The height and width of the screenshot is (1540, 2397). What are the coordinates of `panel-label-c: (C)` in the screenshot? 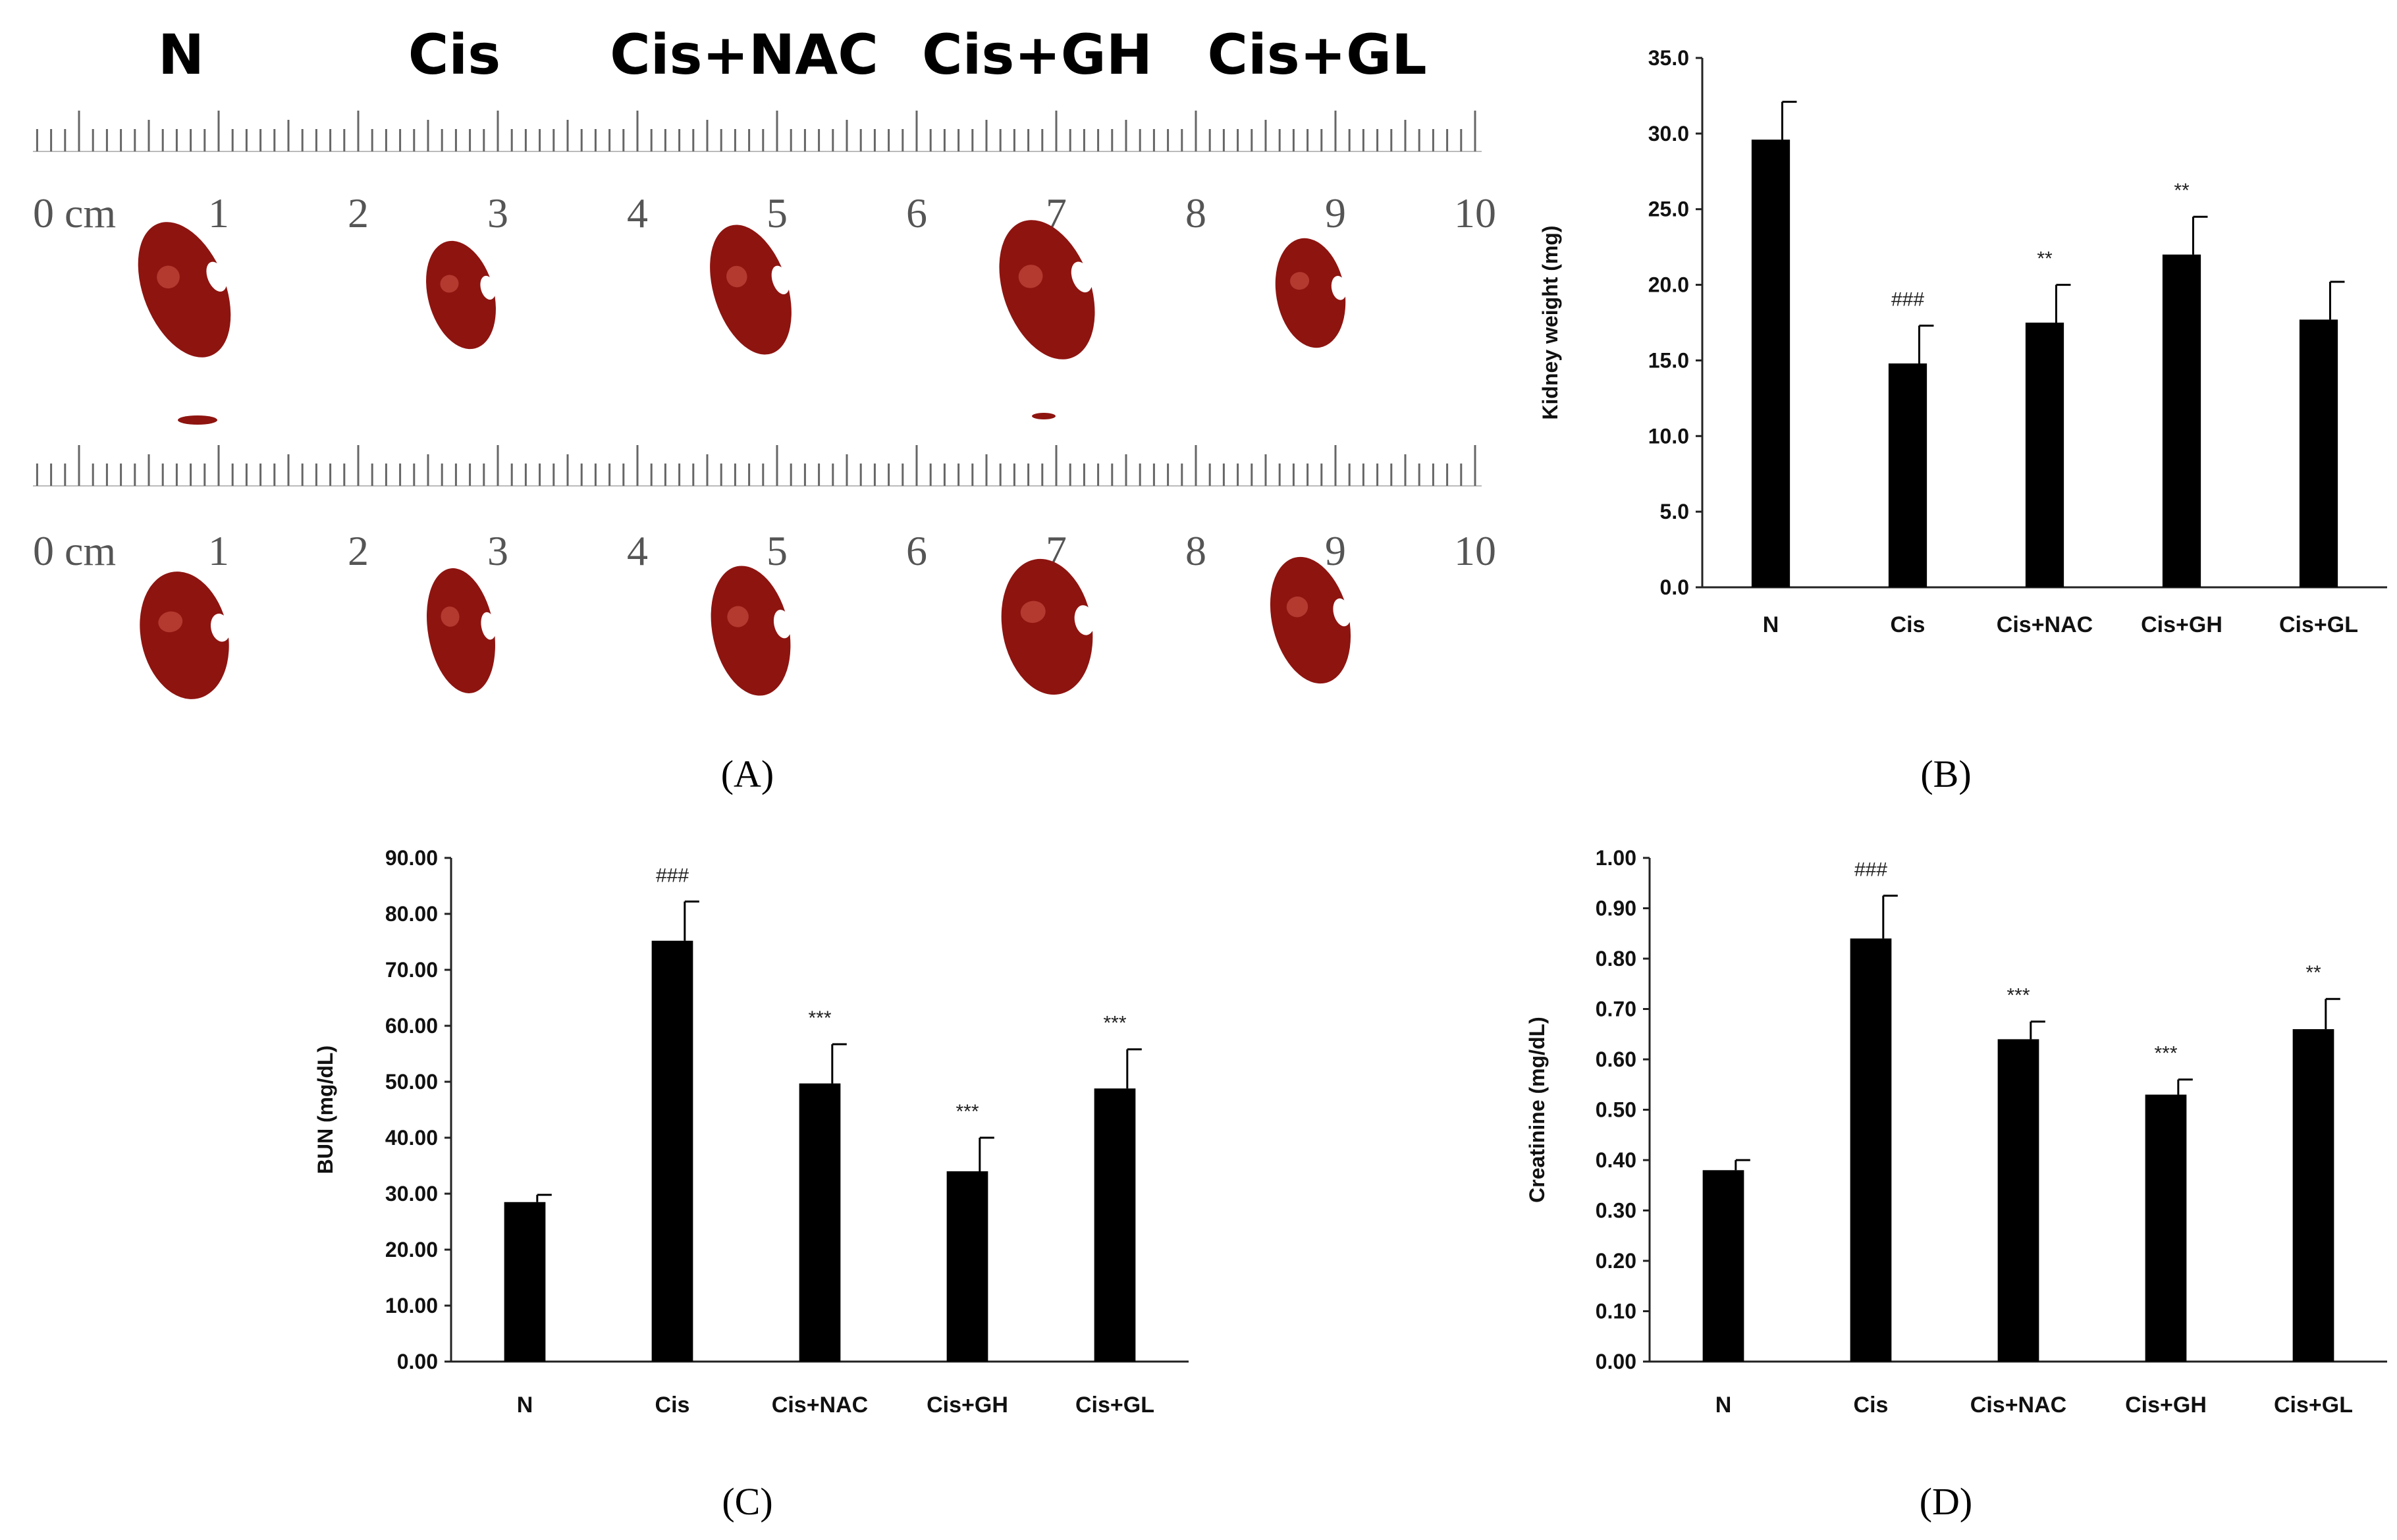 It's located at (747, 1501).